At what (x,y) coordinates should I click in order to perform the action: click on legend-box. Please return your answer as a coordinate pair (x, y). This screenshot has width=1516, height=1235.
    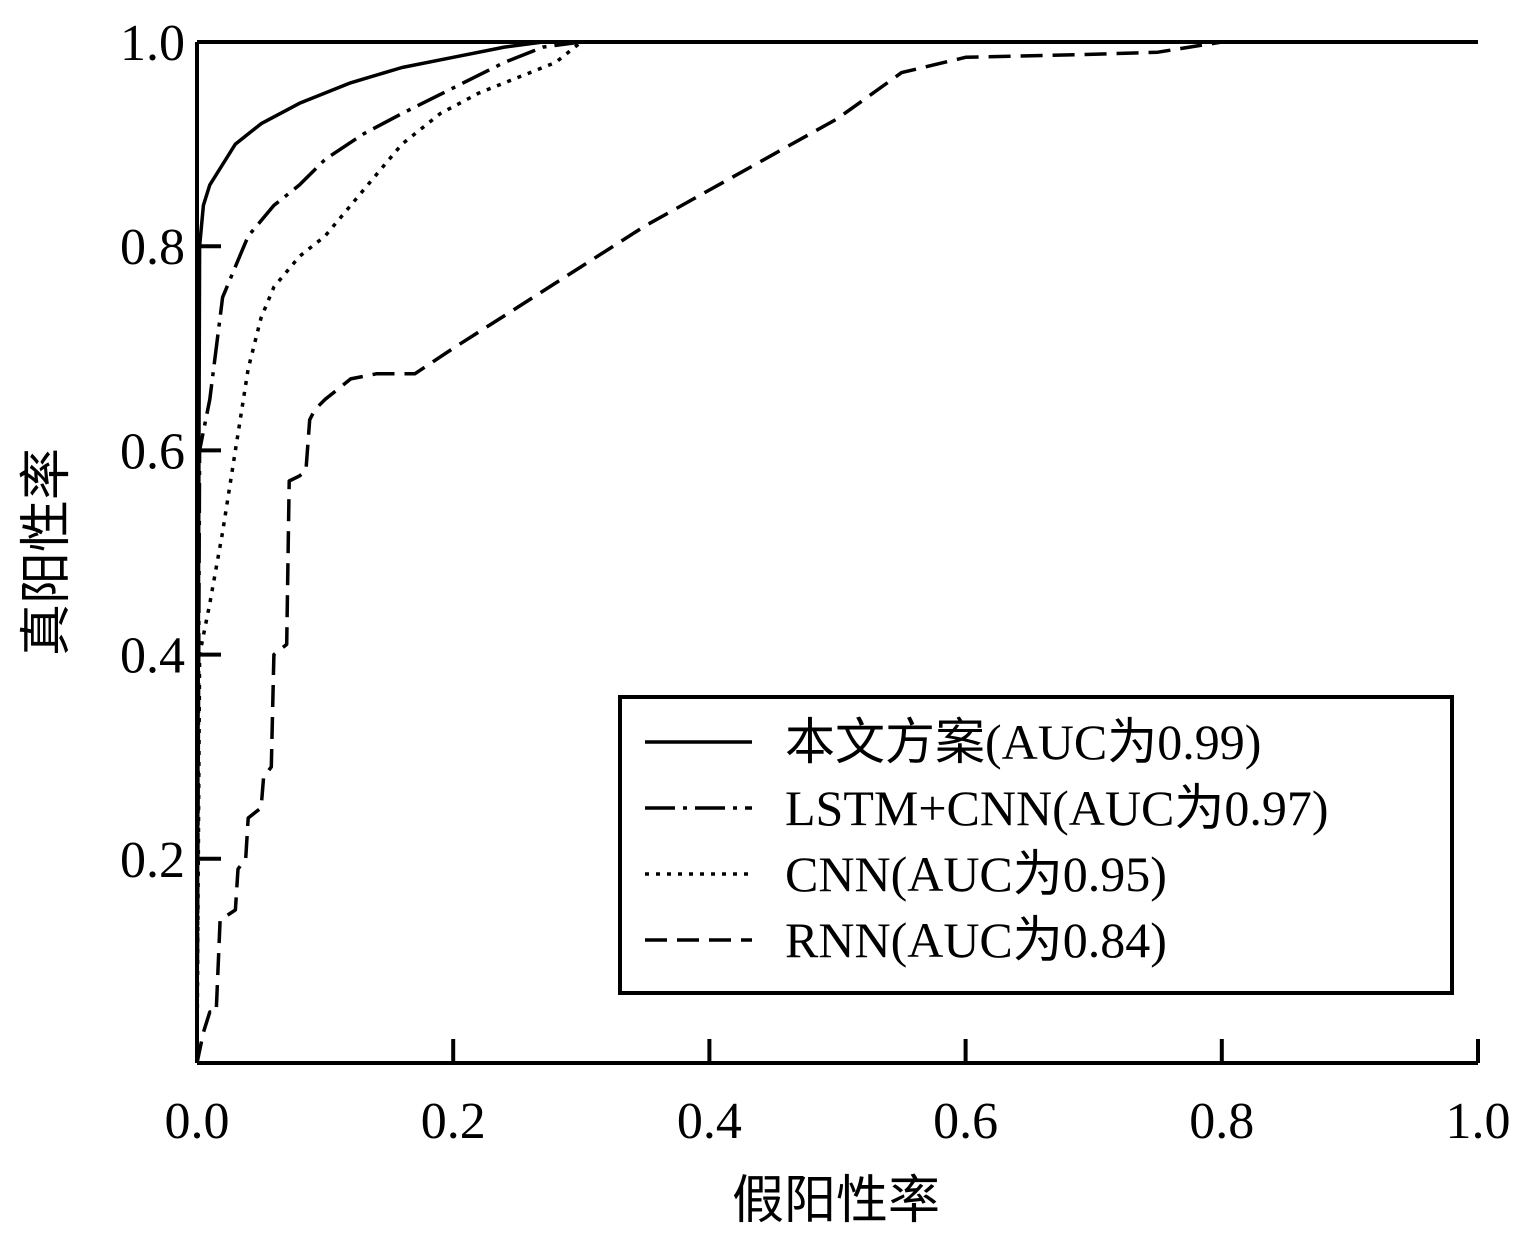
    Looking at the image, I should click on (1036, 845).